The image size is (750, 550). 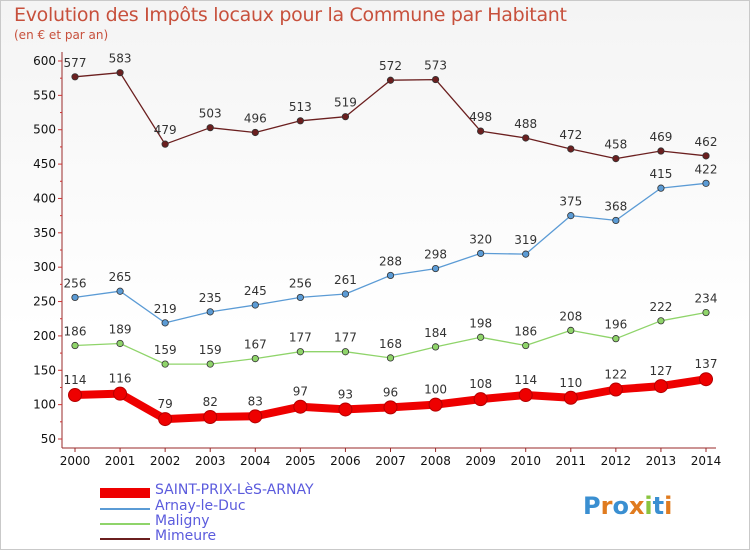 I want to click on data-label-maligny: 189, so click(x=120, y=329).